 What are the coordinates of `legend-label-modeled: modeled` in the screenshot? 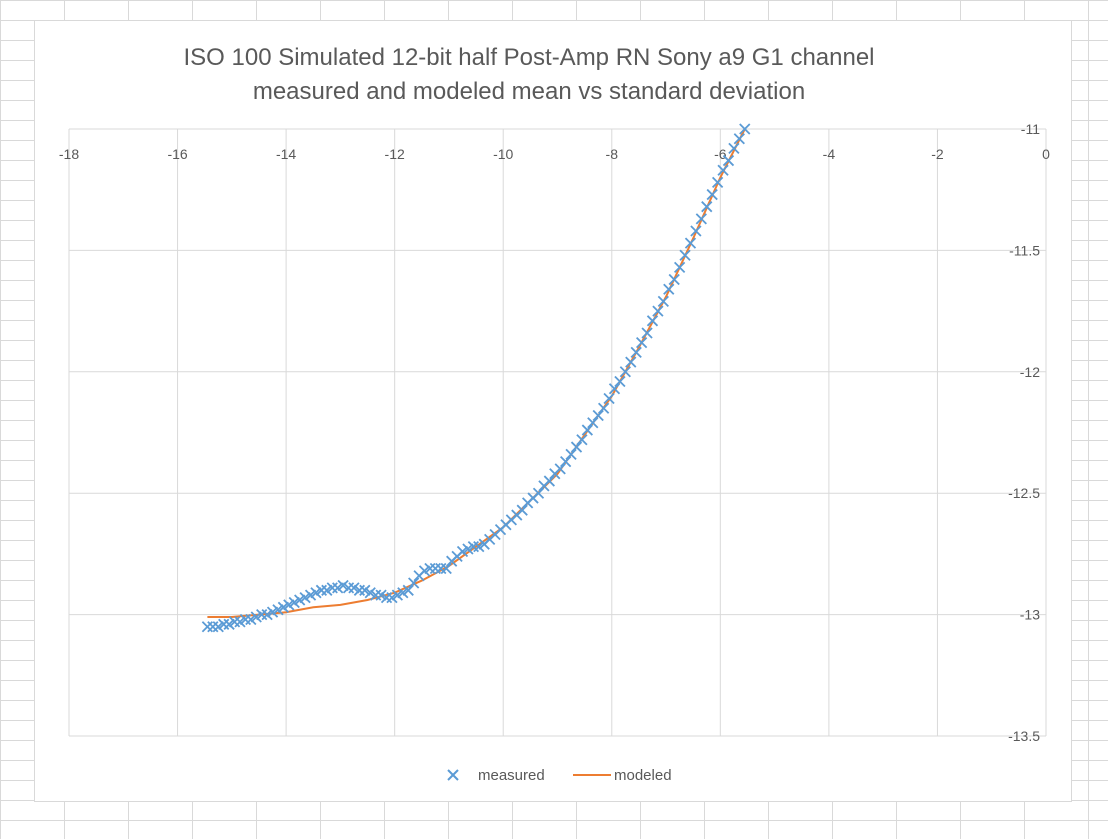 It's located at (643, 775).